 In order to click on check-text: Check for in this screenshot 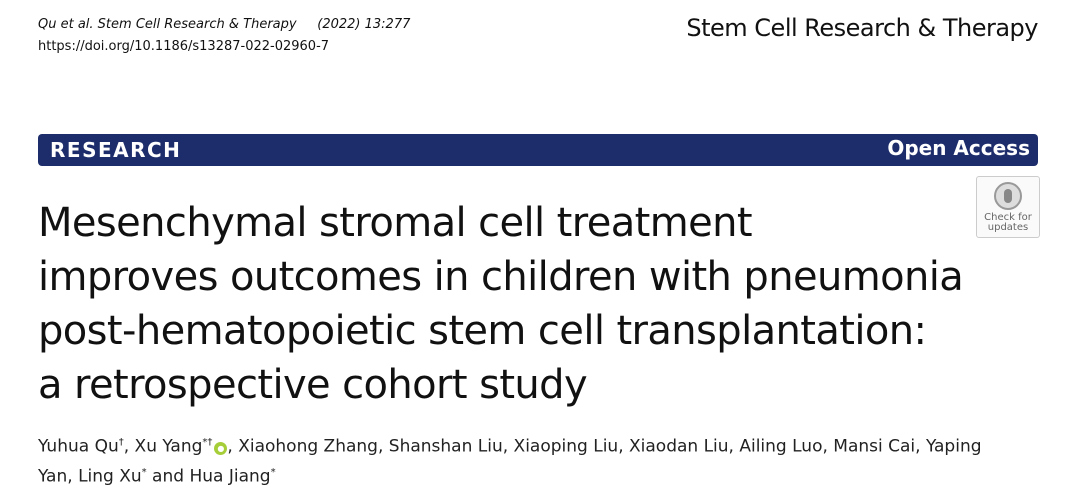, I will do `click(1008, 217)`.